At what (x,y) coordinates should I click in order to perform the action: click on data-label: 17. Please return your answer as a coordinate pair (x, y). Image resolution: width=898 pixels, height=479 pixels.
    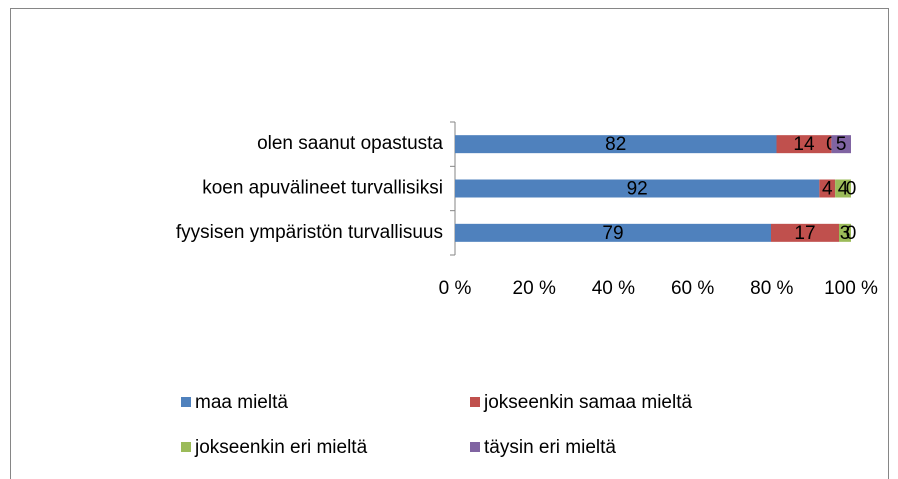
    Looking at the image, I should click on (804, 233).